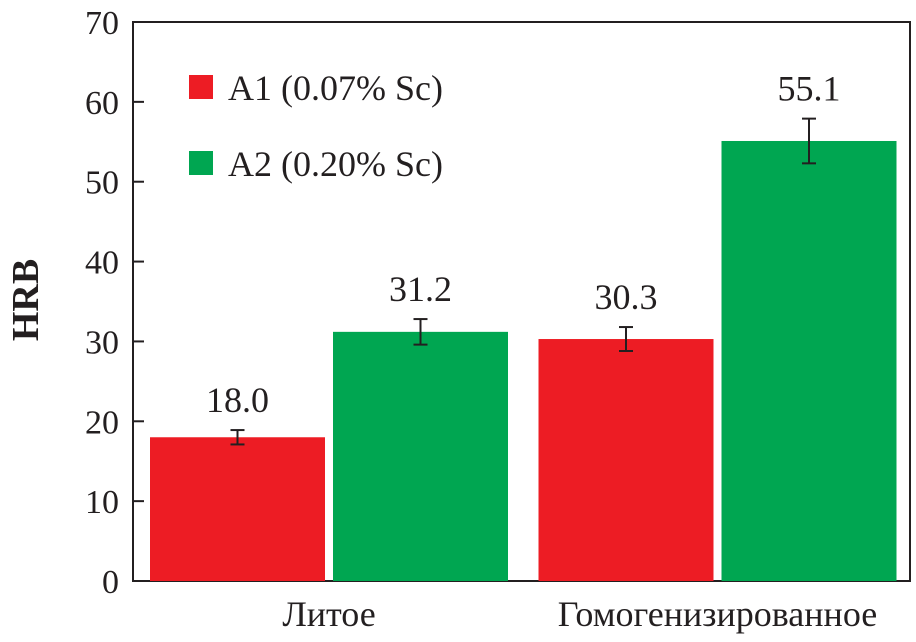 This screenshot has width=916, height=642. What do you see at coordinates (102, 342) in the screenshot?
I see `y-tick-label: 30` at bounding box center [102, 342].